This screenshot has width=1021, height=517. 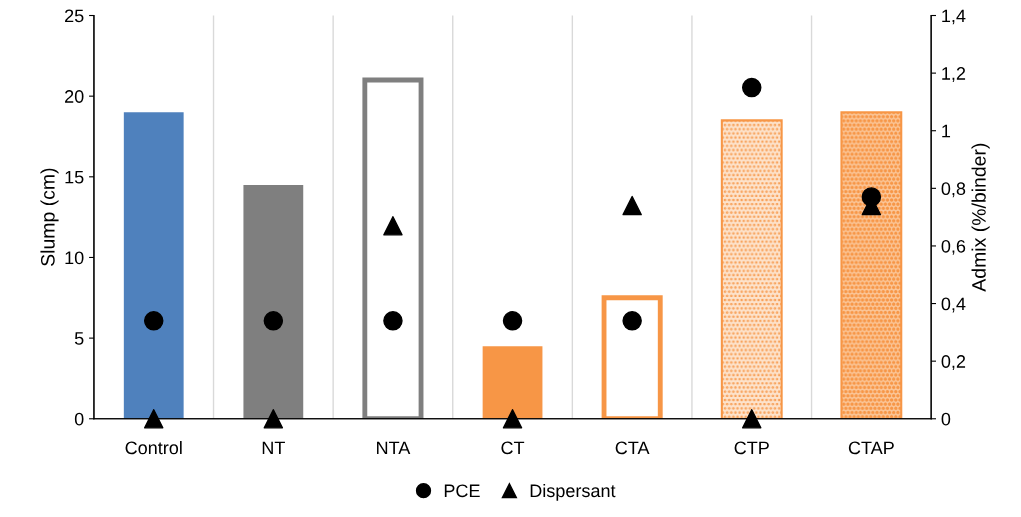 What do you see at coordinates (74, 177) in the screenshot?
I see `y-tick-label: 15` at bounding box center [74, 177].